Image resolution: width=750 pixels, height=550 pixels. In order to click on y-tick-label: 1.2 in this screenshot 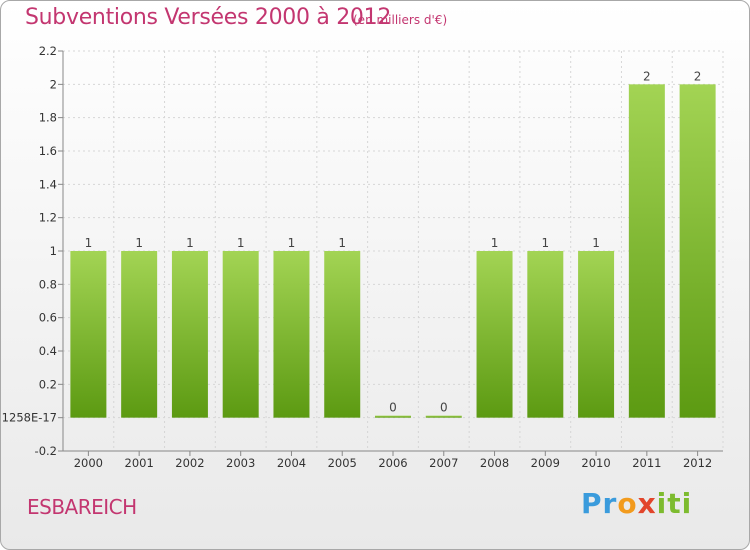, I will do `click(48, 218)`.